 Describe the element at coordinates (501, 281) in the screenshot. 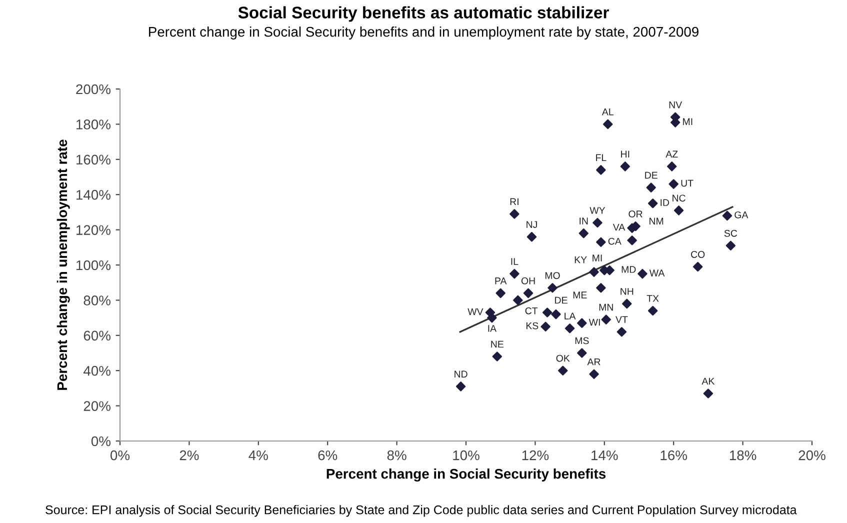

I see `annotation: PA` at that location.